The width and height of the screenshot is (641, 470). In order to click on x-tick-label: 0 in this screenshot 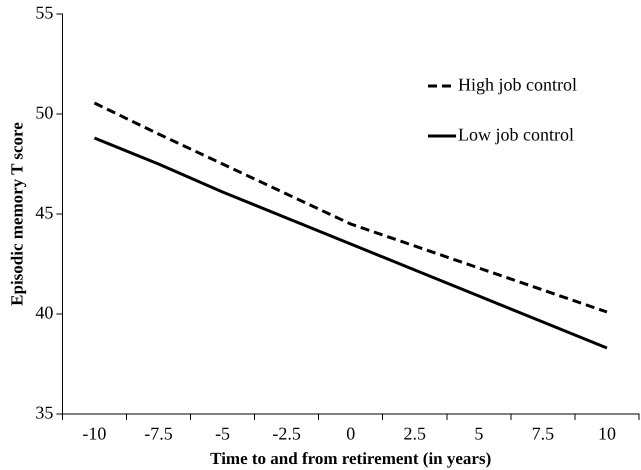, I will do `click(351, 434)`.